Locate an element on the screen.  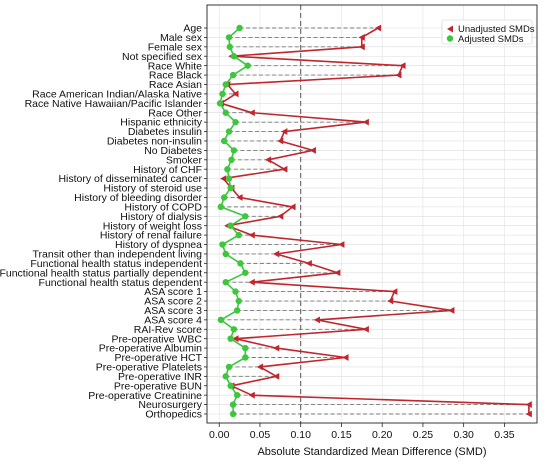
legend-unadjusted-label: Unadjusted SMDs is located at coordinates (496, 29).